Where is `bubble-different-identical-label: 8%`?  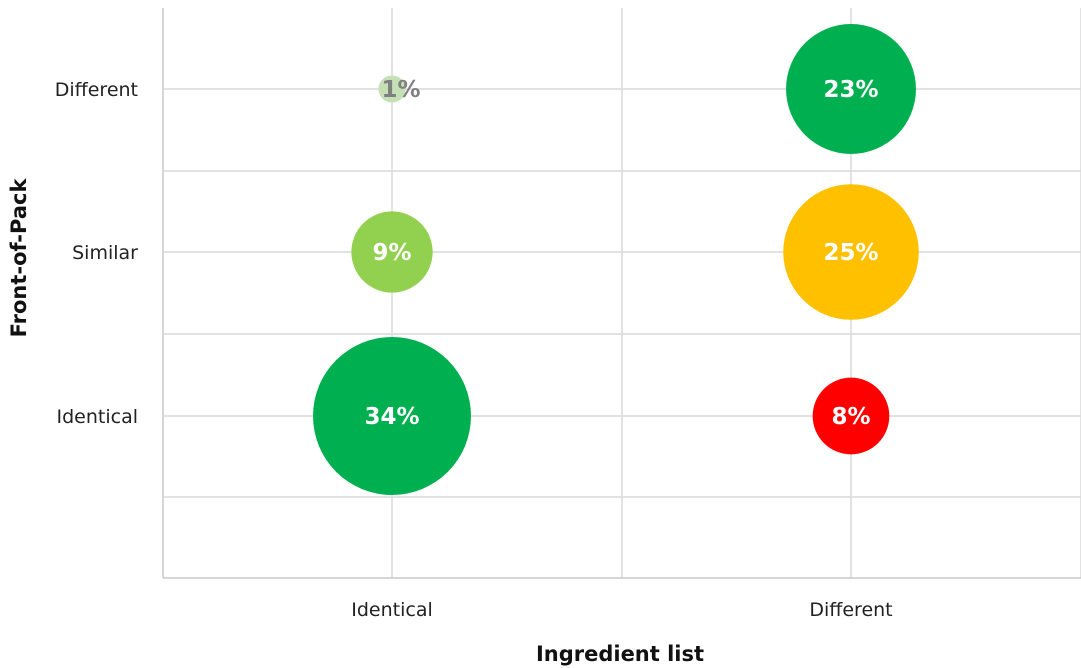 bubble-different-identical-label: 8% is located at coordinates (850, 417).